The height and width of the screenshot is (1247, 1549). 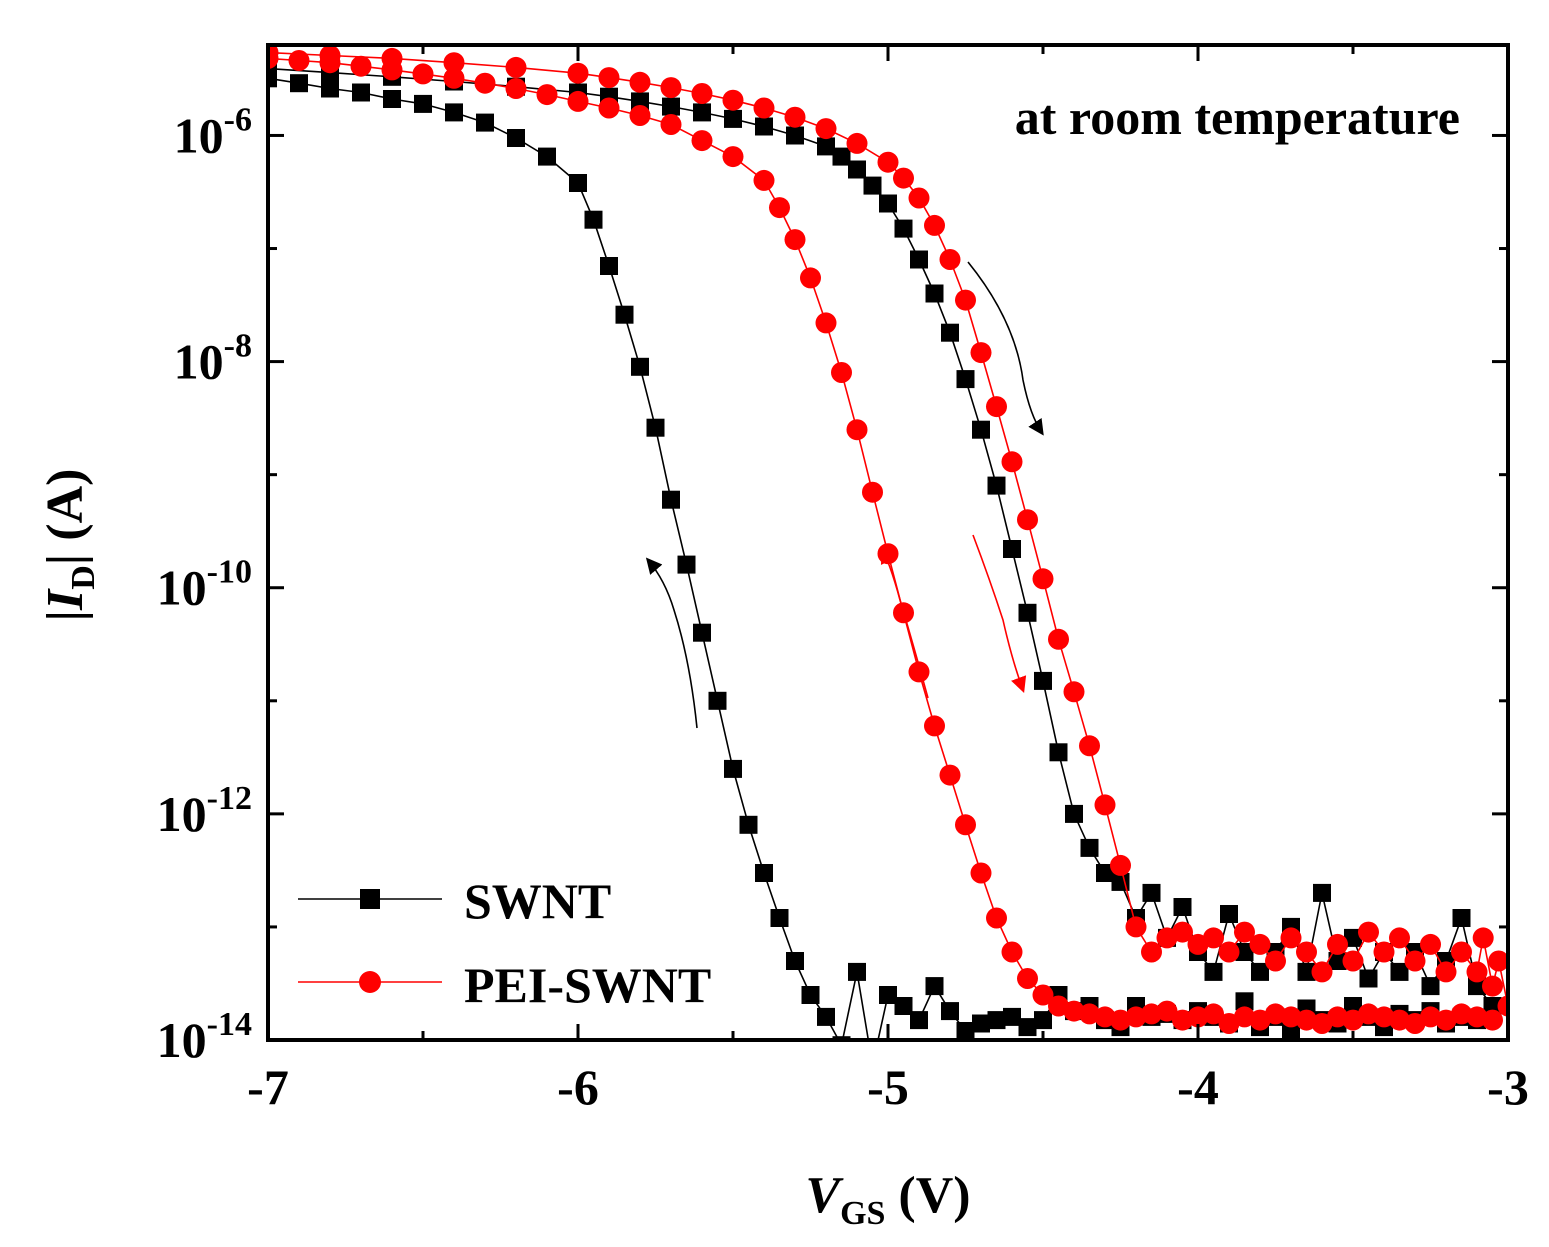 What do you see at coordinates (229, 572) in the screenshot?
I see `y-tick-label-exponent: -10` at bounding box center [229, 572].